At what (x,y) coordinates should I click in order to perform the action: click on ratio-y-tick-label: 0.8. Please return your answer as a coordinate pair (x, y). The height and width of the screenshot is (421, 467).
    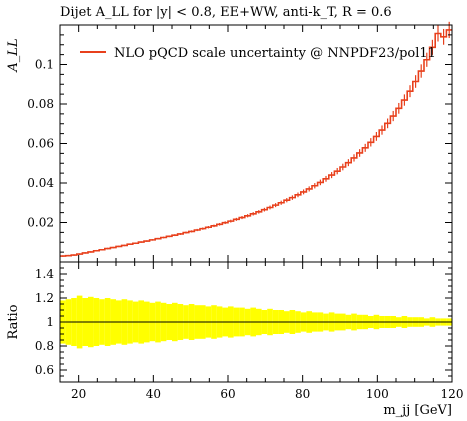
    Looking at the image, I should click on (44, 346).